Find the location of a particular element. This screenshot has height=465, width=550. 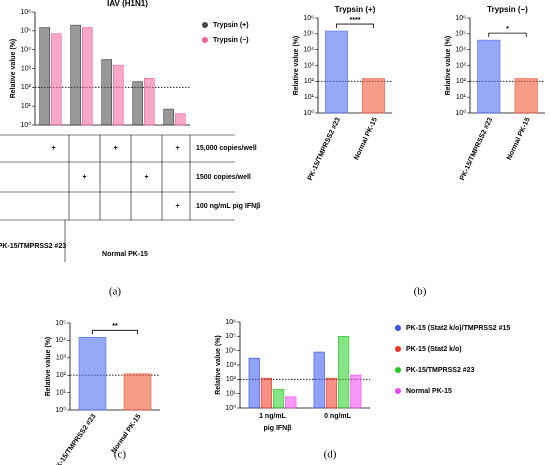

group-label: Normal PK-15 is located at coordinates (125, 254).